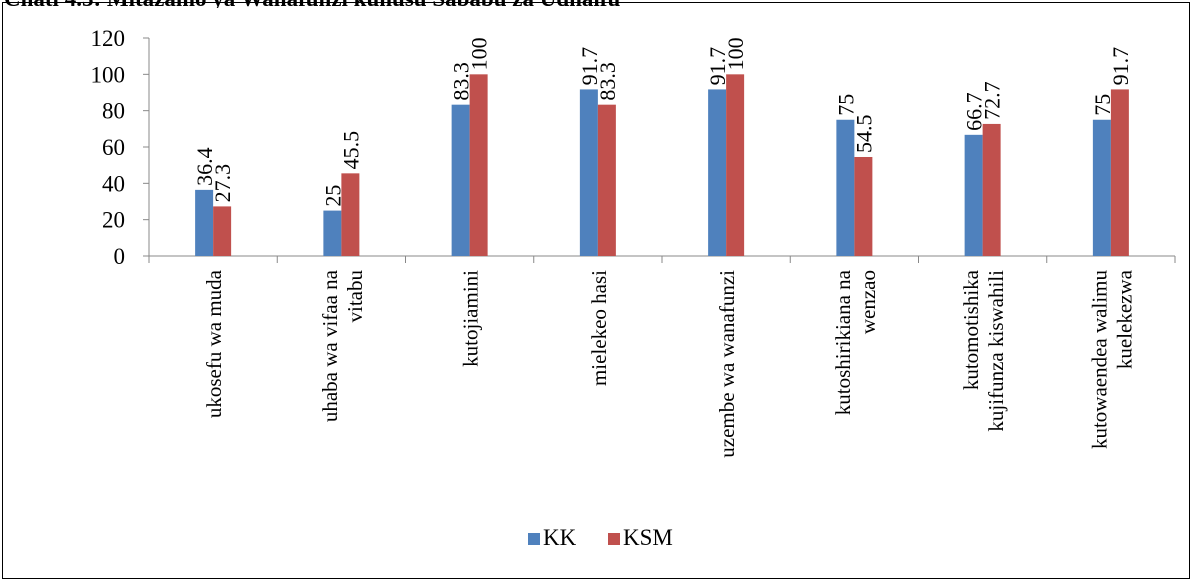 This screenshot has height=581, width=1193. What do you see at coordinates (868, 302) in the screenshot?
I see `category-label: wenzao` at bounding box center [868, 302].